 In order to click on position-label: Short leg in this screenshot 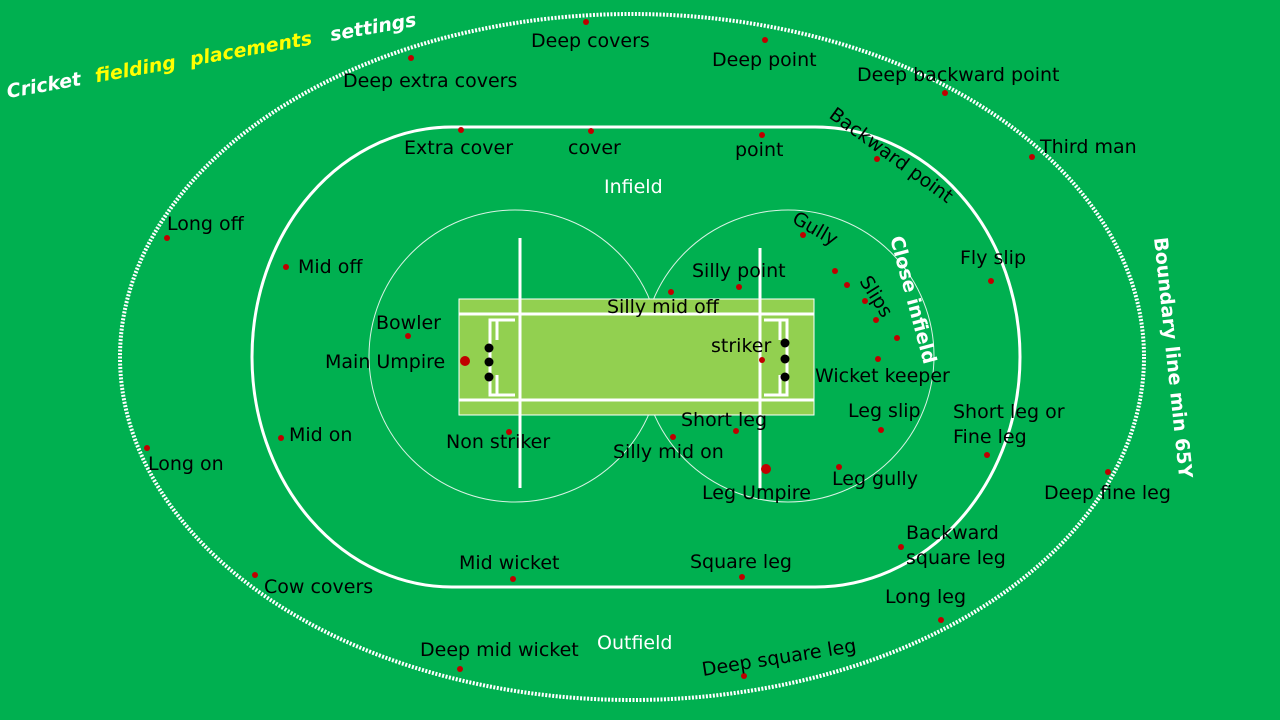, I will do `click(724, 420)`.